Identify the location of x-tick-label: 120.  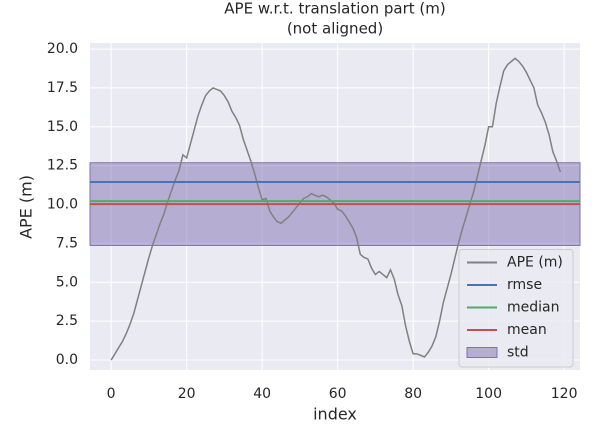
(564, 394).